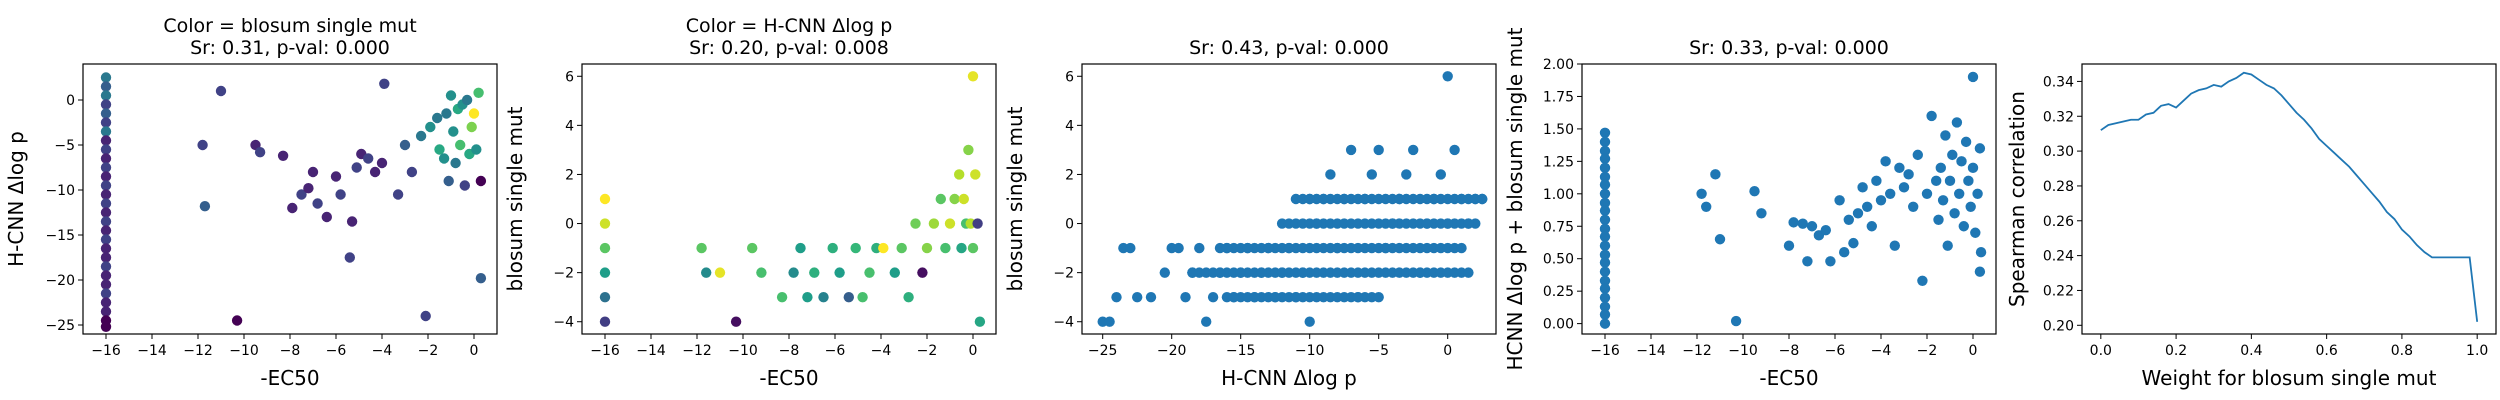 Image resolution: width=2500 pixels, height=400 pixels. What do you see at coordinates (1515, 198) in the screenshot?
I see `chart-4-y-axis-label: HCNN Δlog p + blosum single mut` at bounding box center [1515, 198].